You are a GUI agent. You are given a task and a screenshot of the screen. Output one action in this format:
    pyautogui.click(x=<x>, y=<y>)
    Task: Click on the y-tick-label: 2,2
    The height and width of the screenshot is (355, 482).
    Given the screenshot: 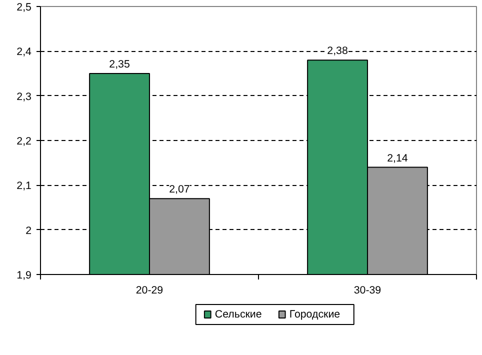 What is the action you would take?
    pyautogui.click(x=24, y=142)
    